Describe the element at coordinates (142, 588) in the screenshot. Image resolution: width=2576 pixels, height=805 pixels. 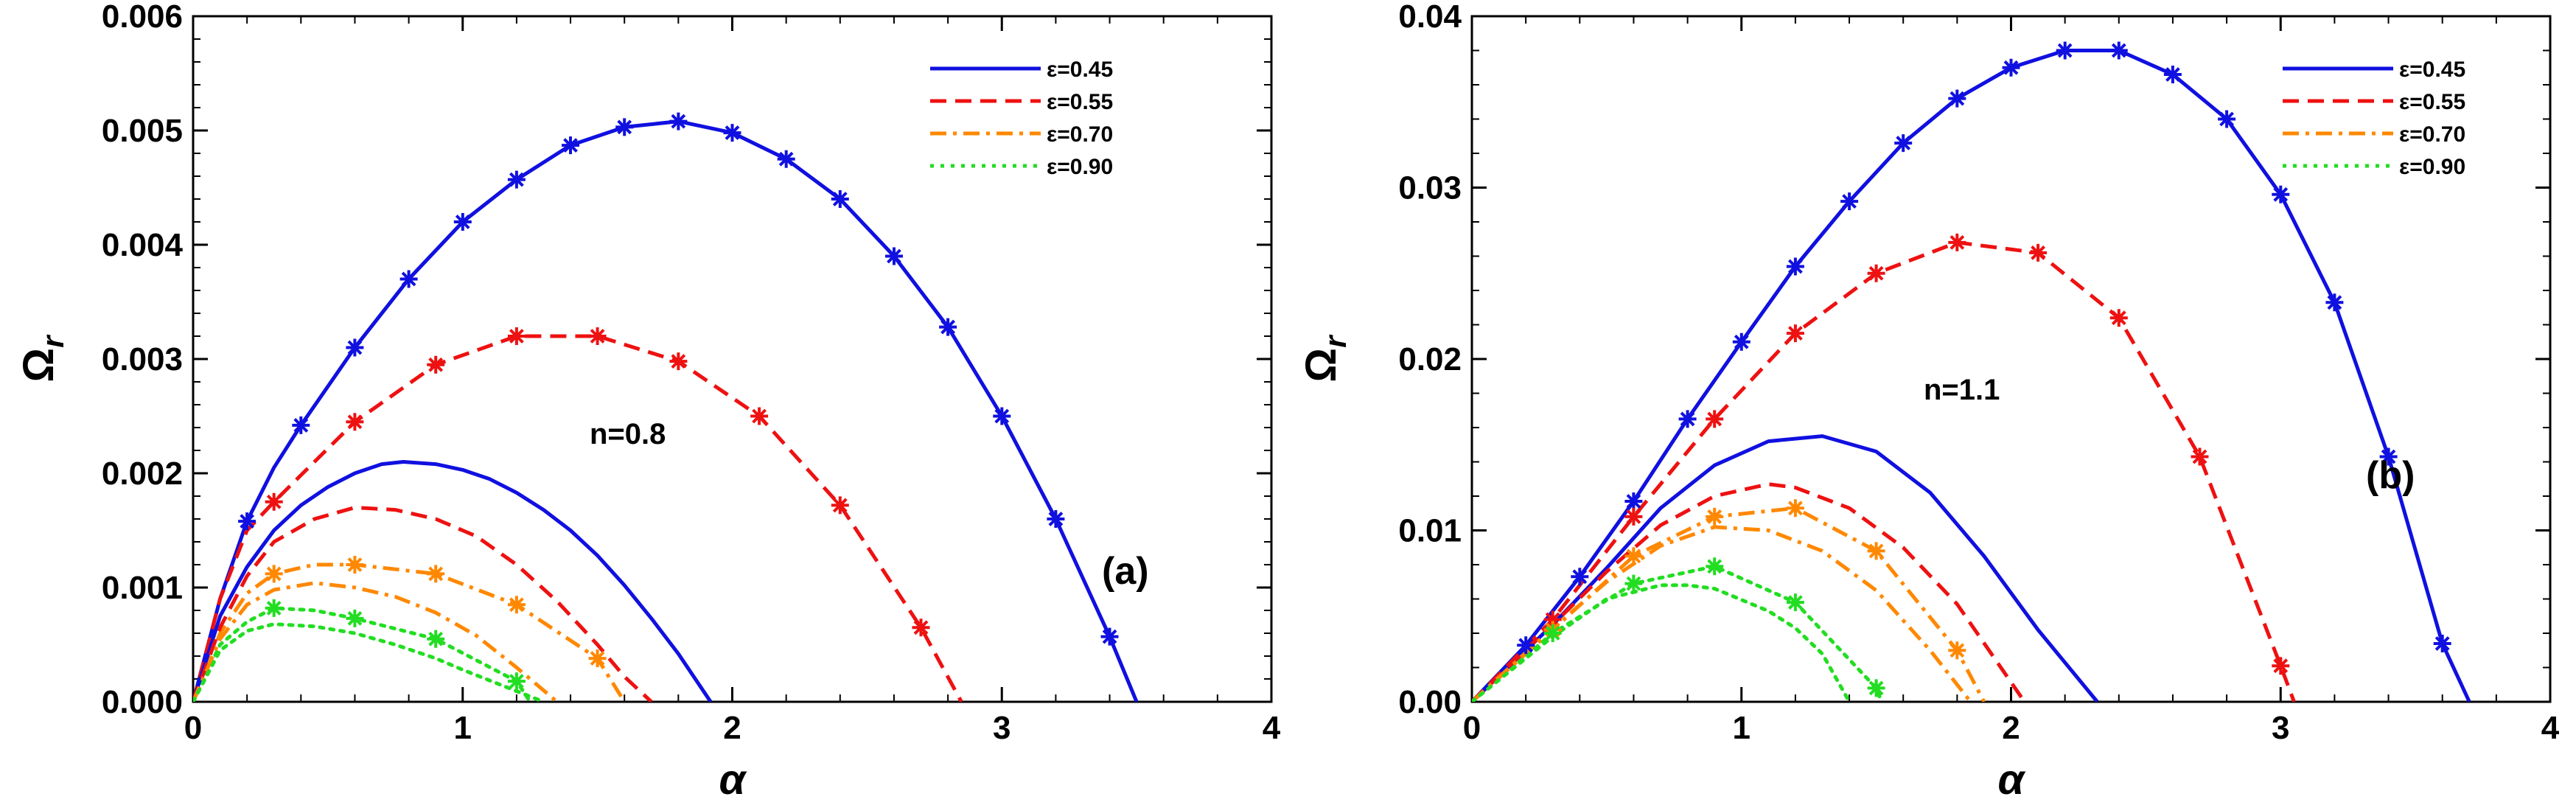
I see `y-tick-label: 0.001` at that location.